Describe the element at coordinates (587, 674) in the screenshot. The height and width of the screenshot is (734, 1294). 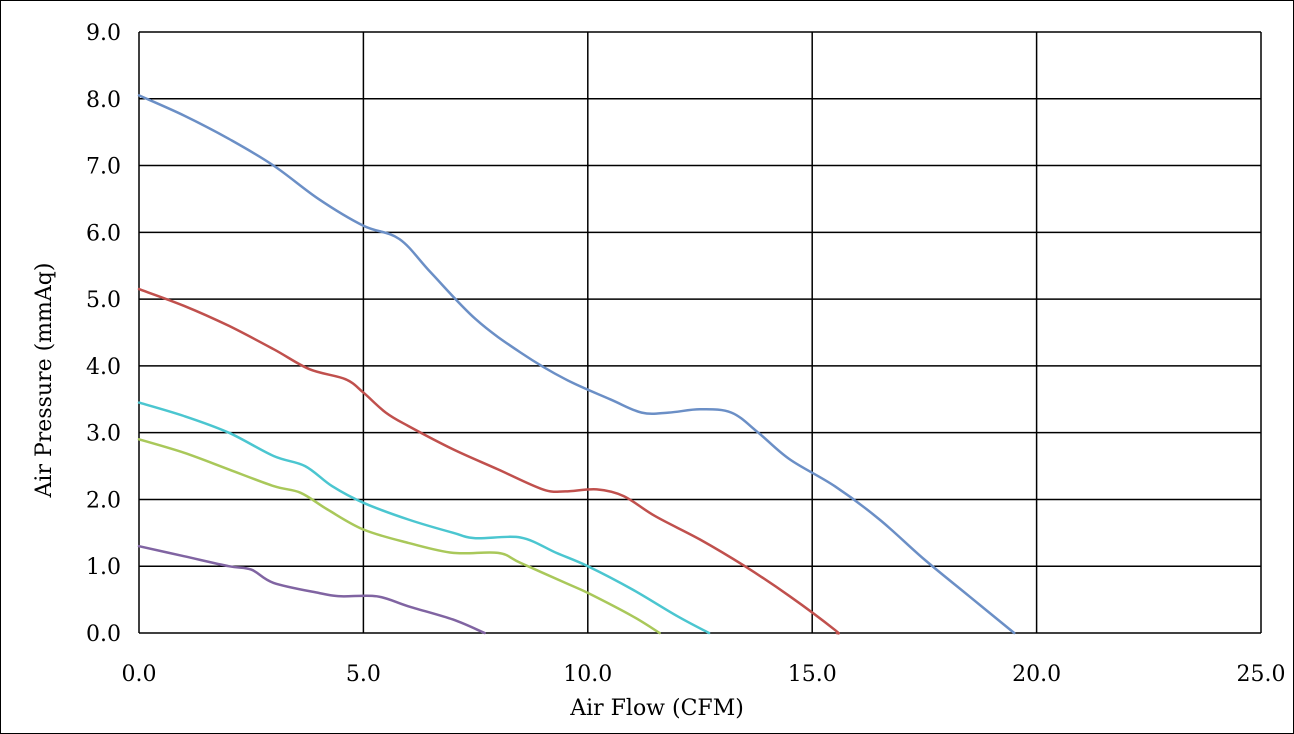
I see `x-tick-label: 10.0` at that location.